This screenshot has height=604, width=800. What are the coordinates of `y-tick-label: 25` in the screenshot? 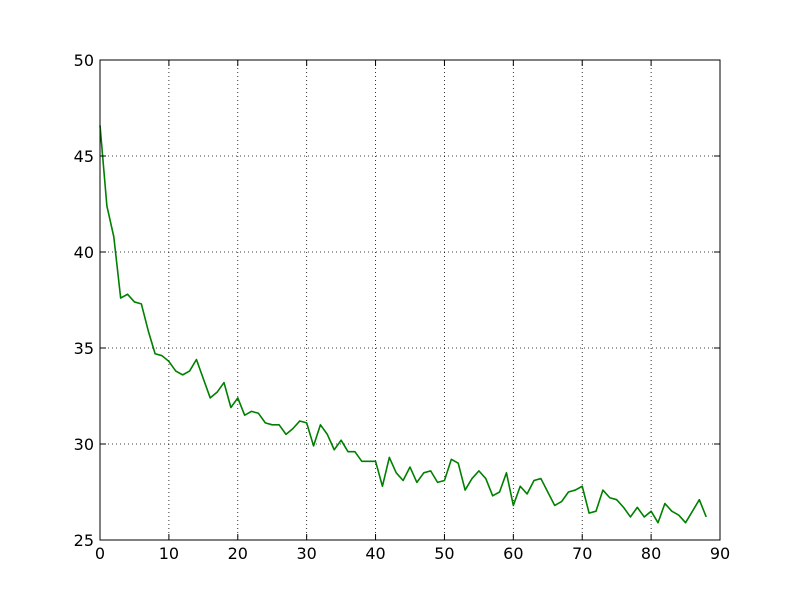 It's located at (84, 540).